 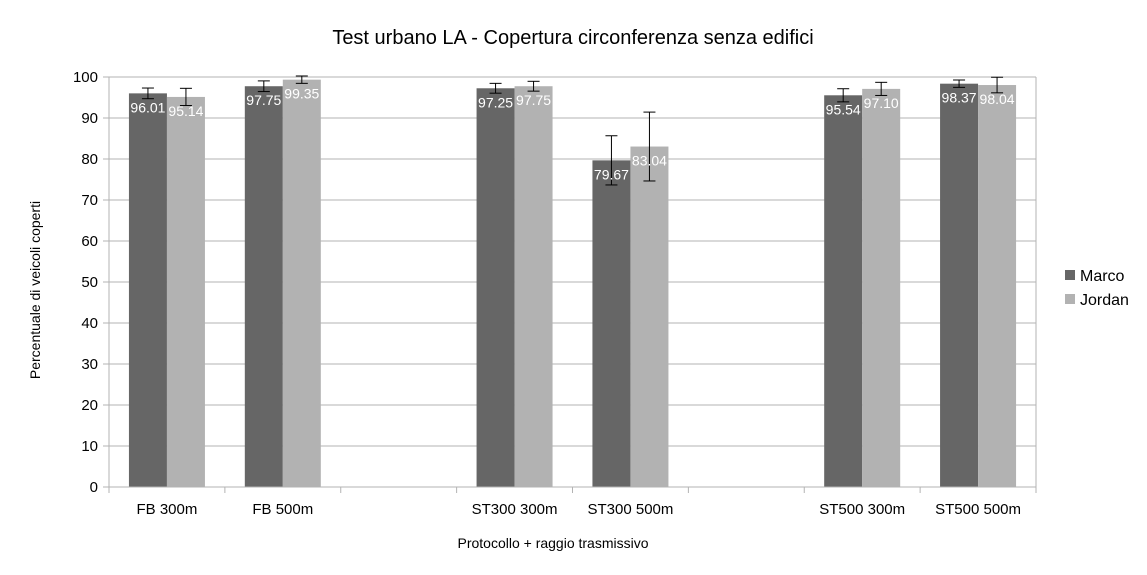 What do you see at coordinates (89, 364) in the screenshot?
I see `y-tick-label: 30` at bounding box center [89, 364].